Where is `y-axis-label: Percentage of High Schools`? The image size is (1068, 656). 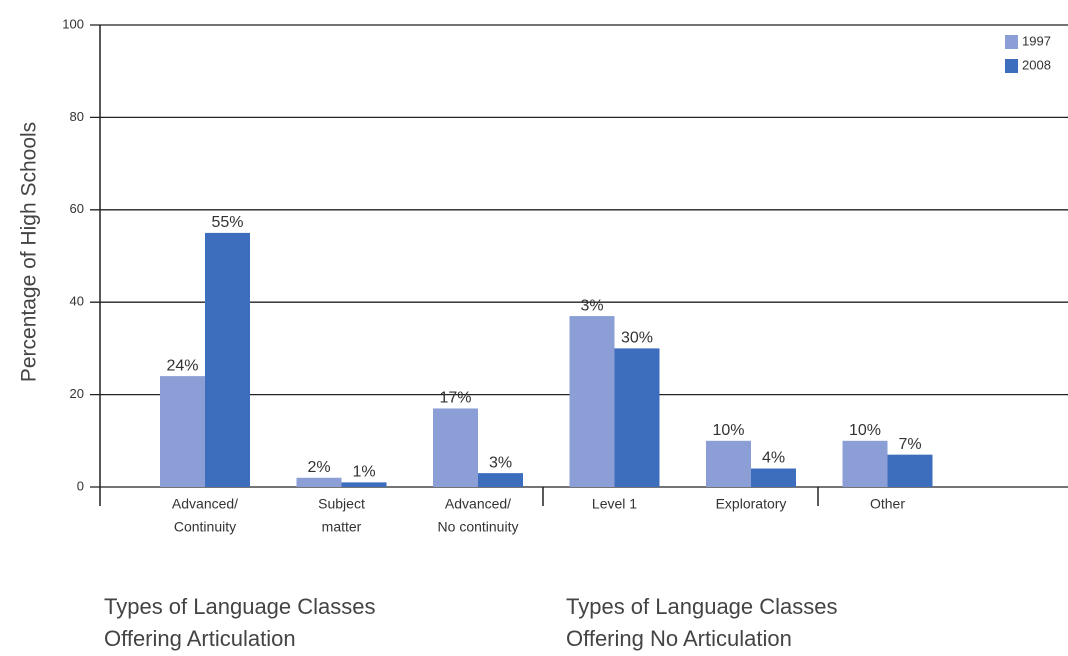 y-axis-label: Percentage of High Schools is located at coordinates (29, 252).